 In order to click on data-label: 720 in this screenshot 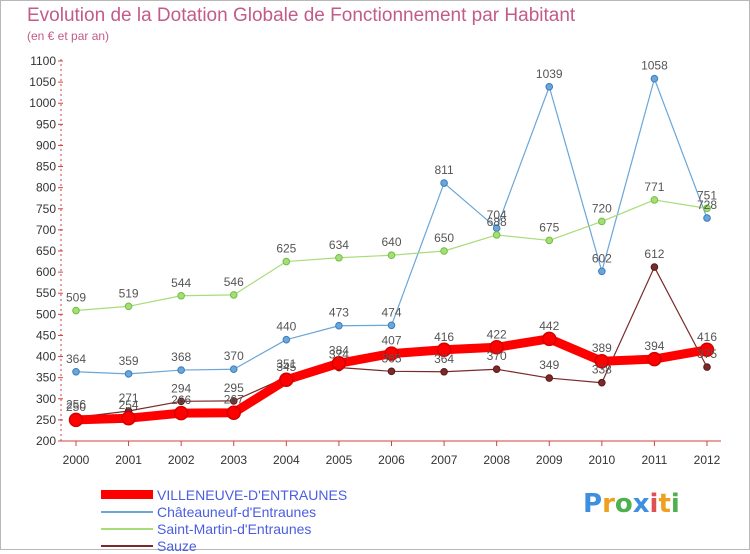, I will do `click(602, 208)`.